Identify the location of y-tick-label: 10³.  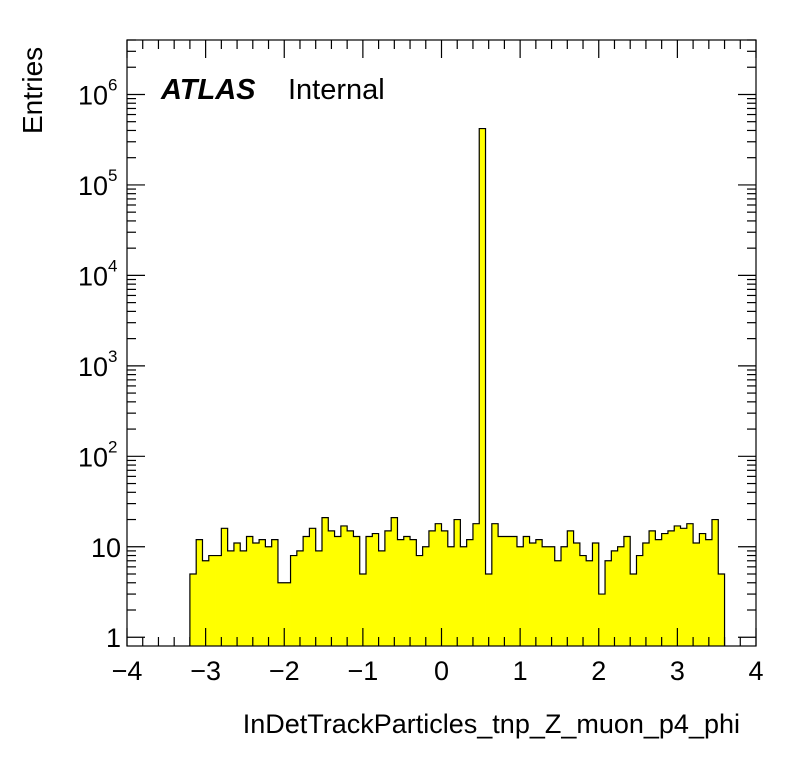
(98, 364).